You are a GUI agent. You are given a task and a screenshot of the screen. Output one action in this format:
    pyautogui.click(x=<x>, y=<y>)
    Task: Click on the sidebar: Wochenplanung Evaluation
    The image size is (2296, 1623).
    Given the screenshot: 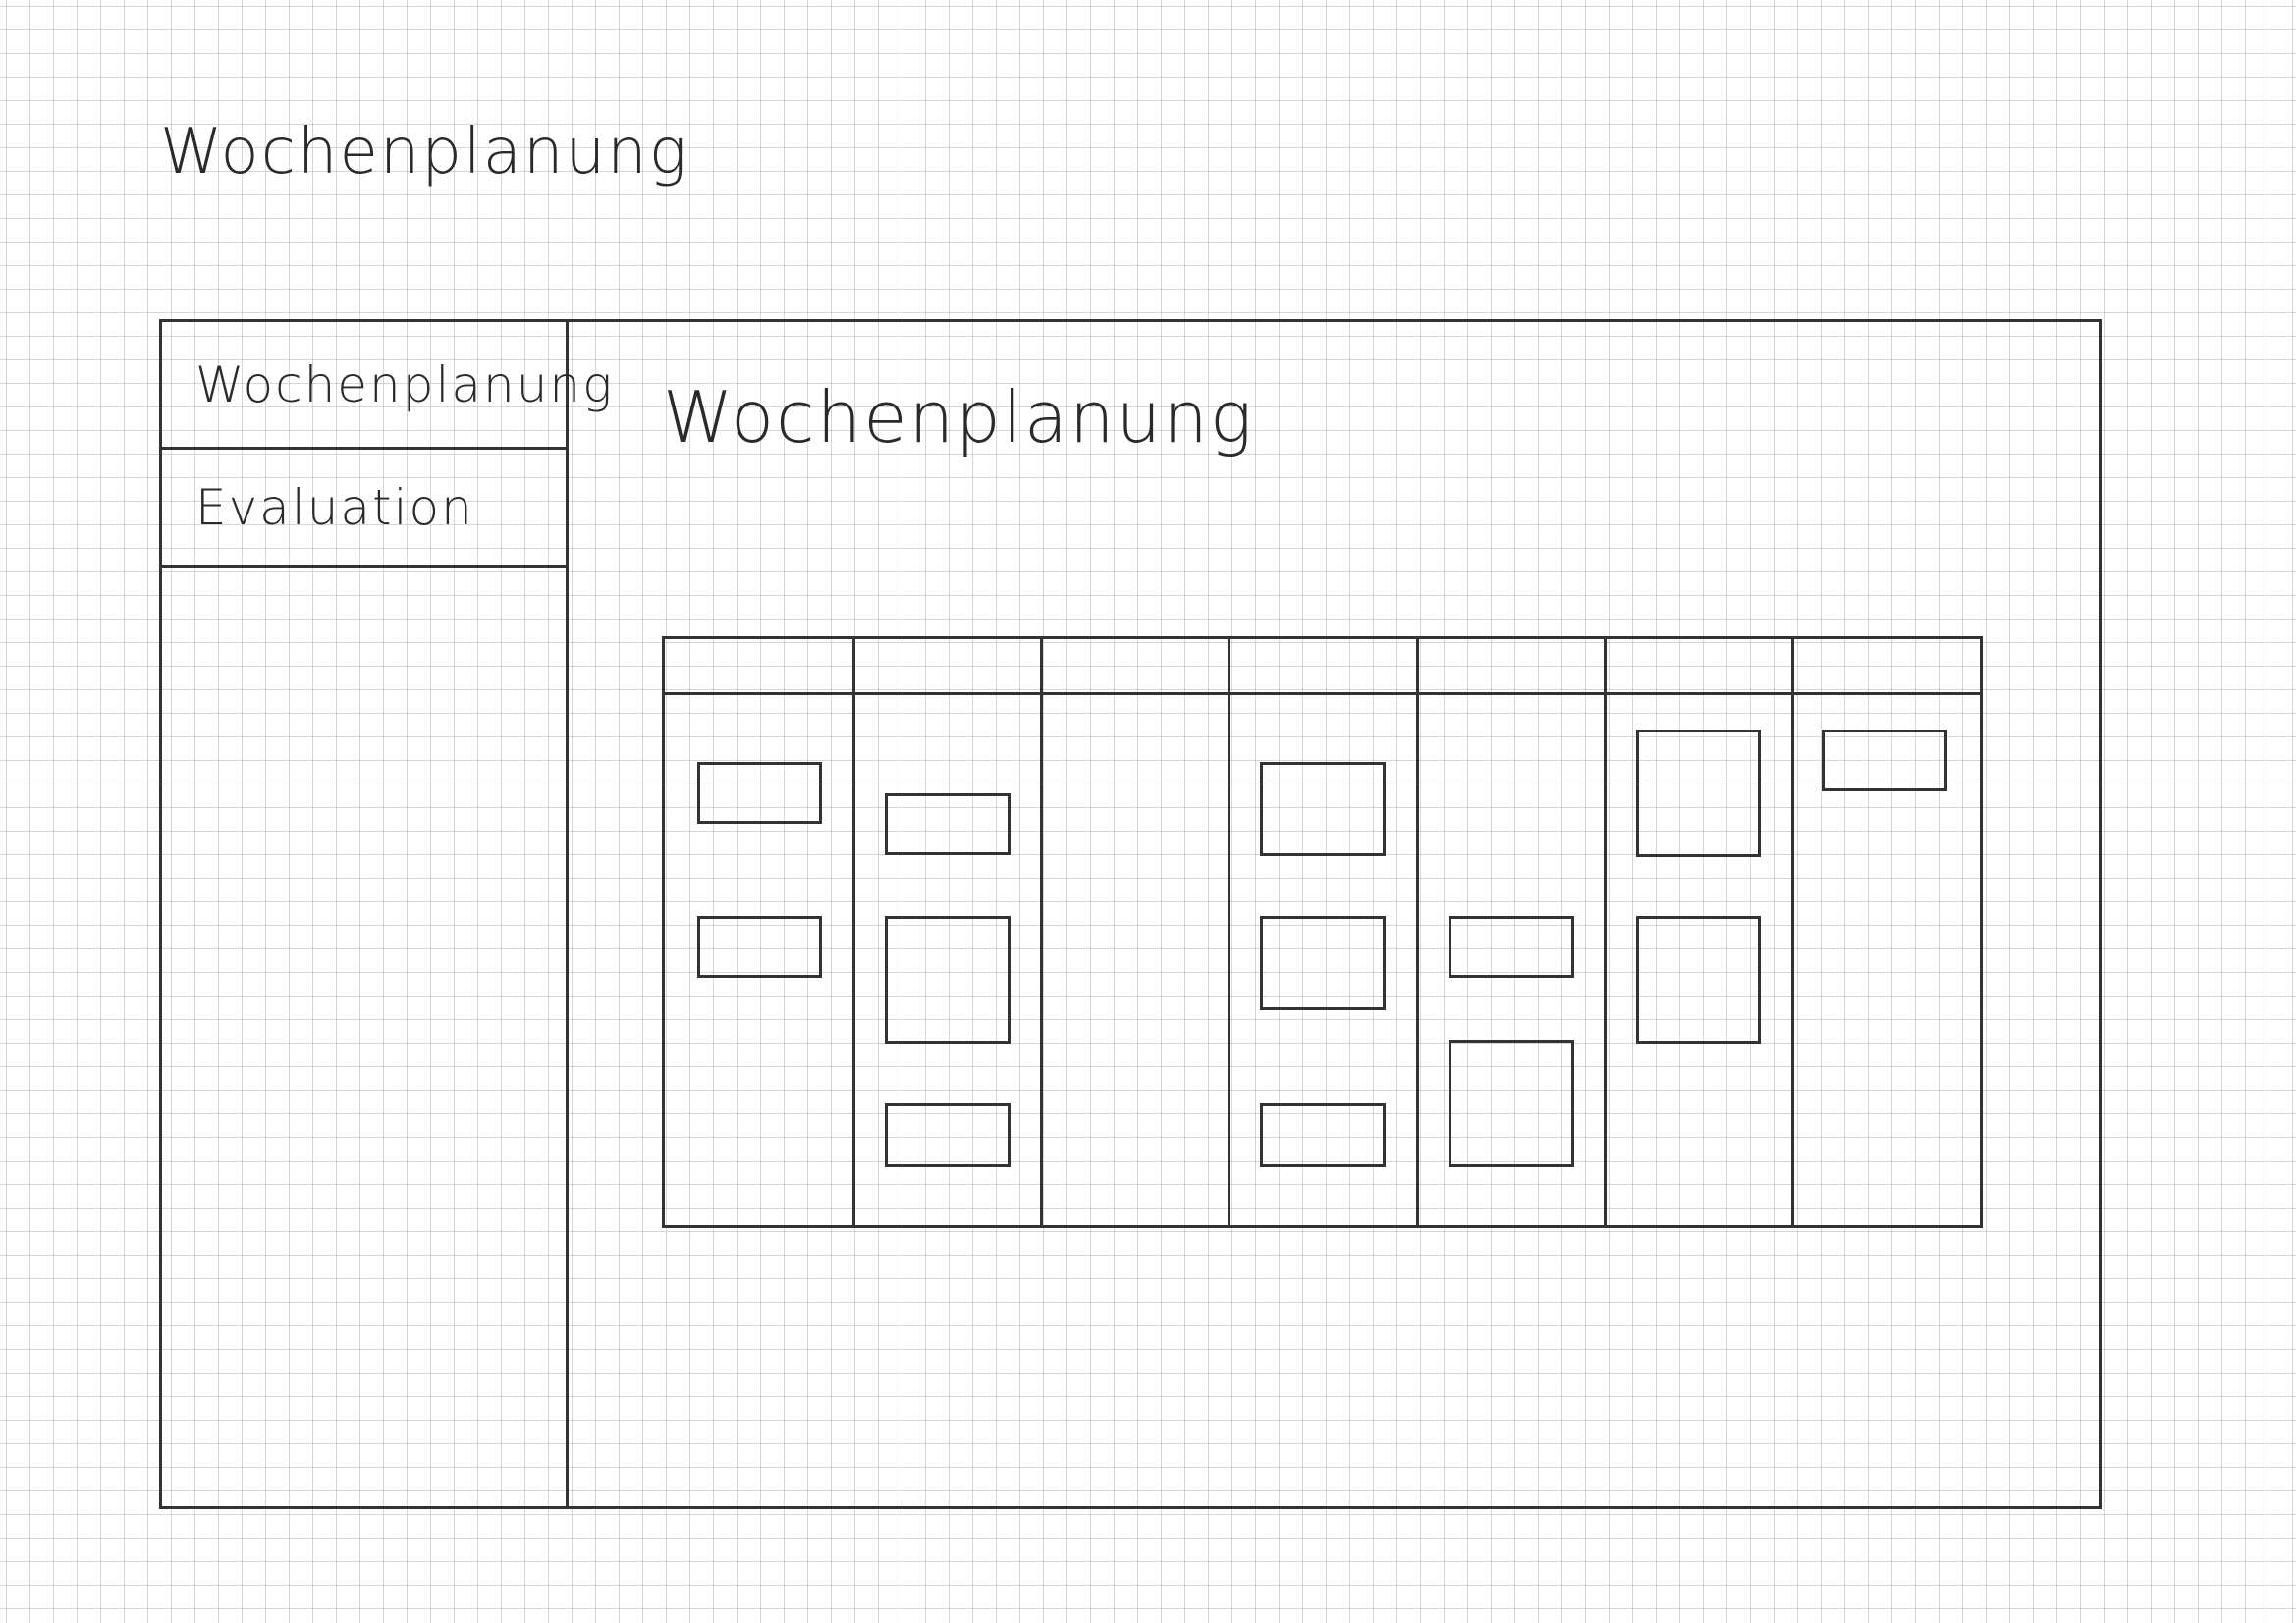 What is the action you would take?
    pyautogui.click(x=387, y=914)
    